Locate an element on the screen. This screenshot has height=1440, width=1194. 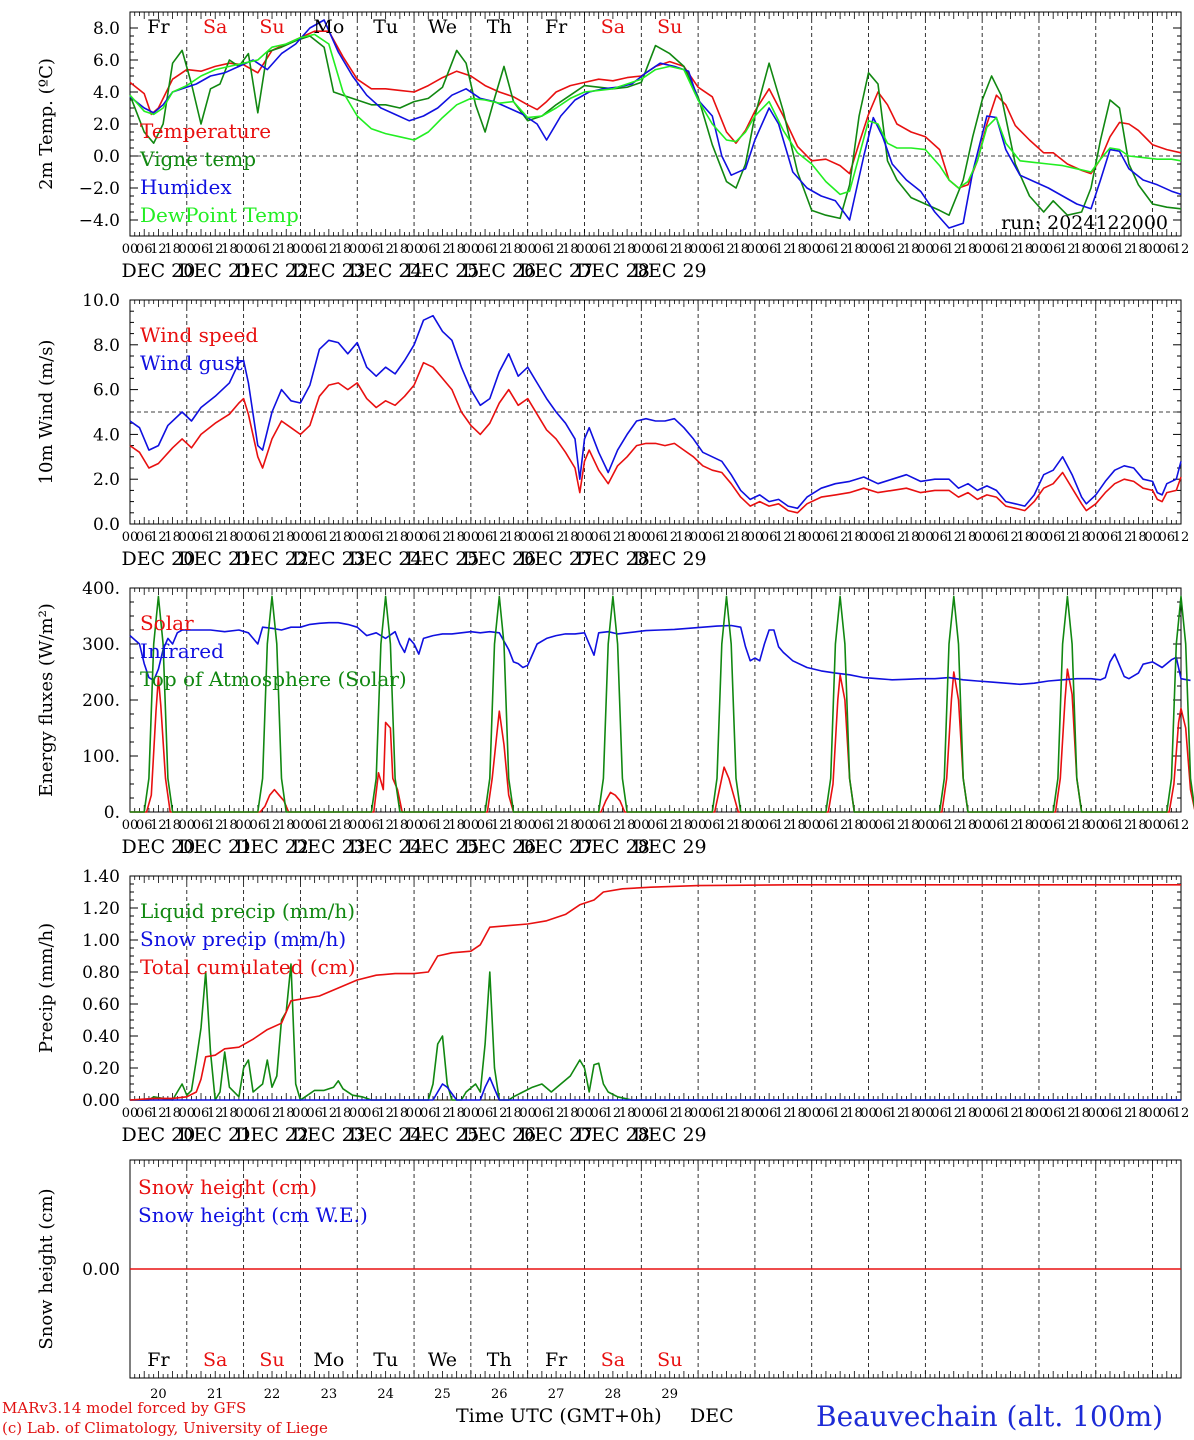
series-line-wind-gust is located at coordinates (655, 412).